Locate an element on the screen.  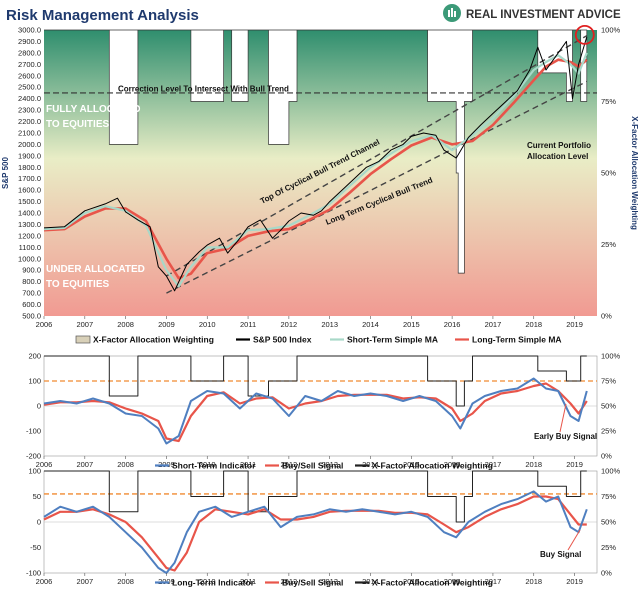
buy-signal-arrow is located at coordinates (574, 540).